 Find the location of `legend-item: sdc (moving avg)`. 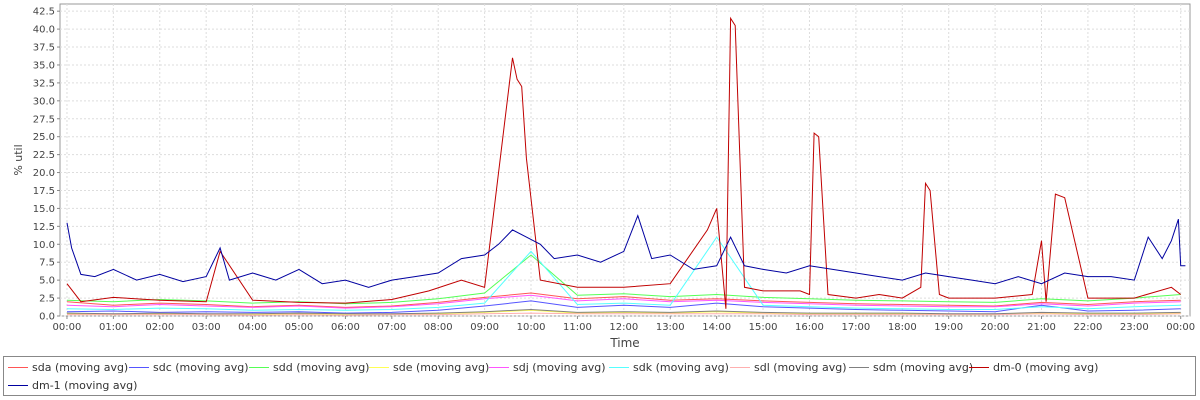

legend-item: sdc (moving avg) is located at coordinates (189, 367).